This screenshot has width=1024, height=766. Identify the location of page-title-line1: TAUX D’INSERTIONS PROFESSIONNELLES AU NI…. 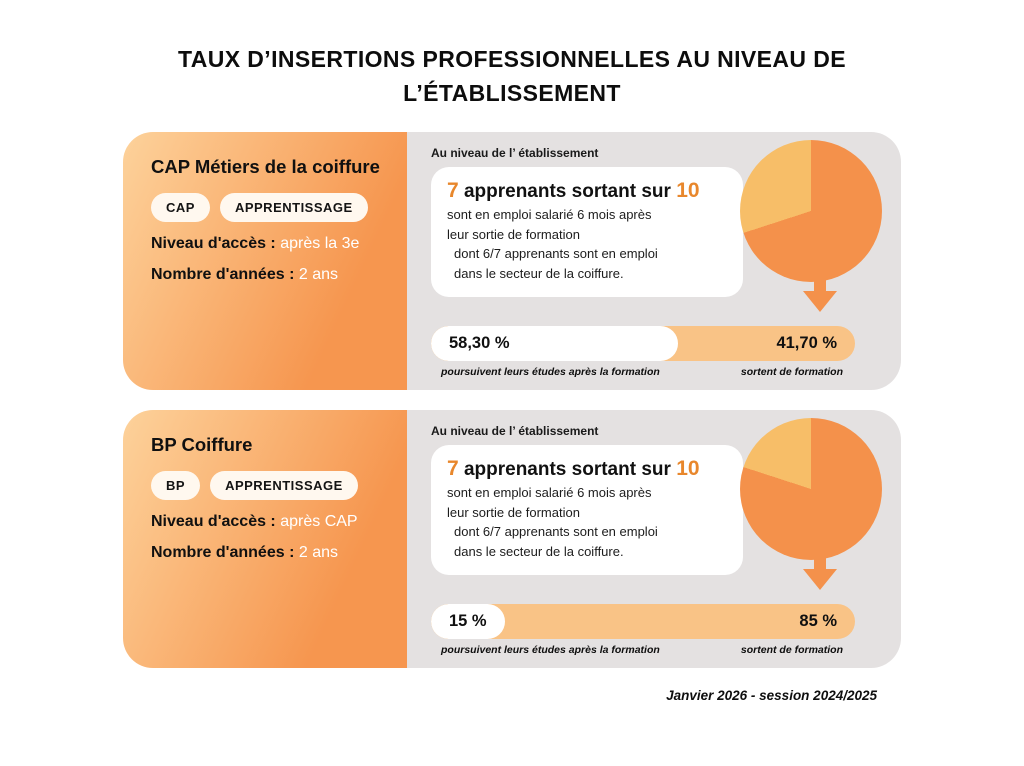
(512, 59).